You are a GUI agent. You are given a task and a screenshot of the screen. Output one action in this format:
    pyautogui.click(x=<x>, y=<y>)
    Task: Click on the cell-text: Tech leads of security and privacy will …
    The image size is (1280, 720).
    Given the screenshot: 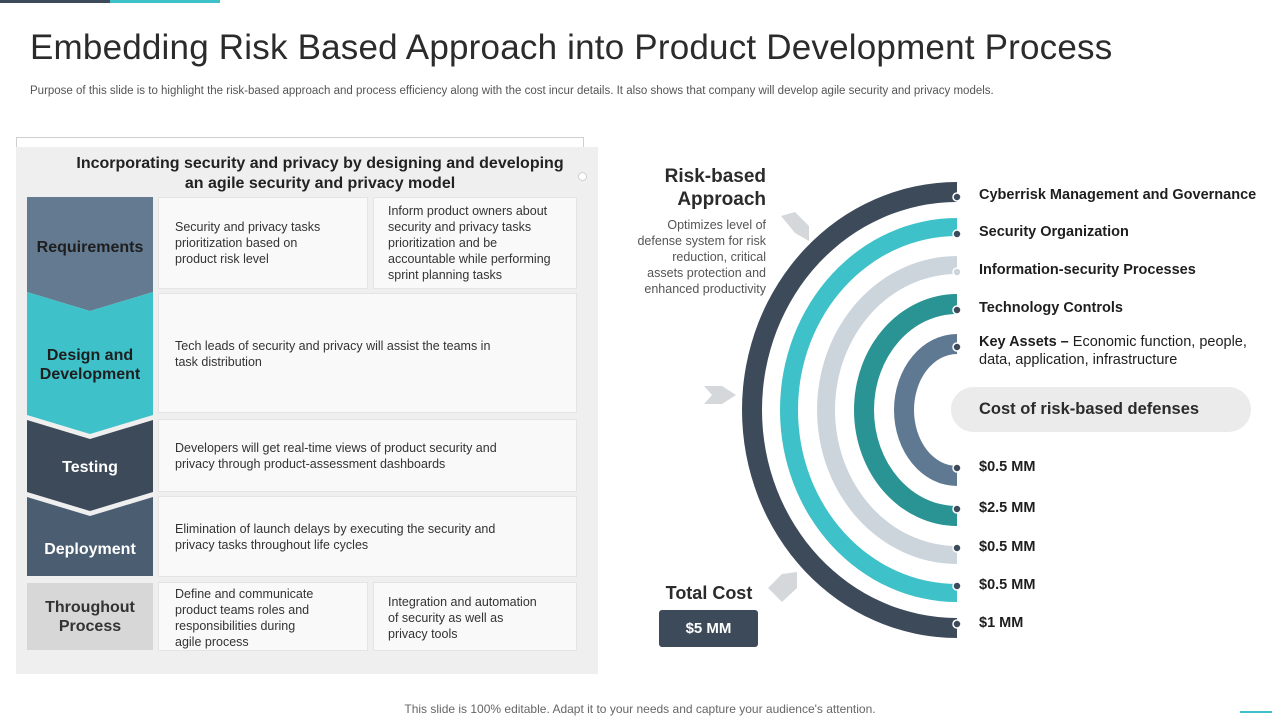 What is the action you would take?
    pyautogui.click(x=333, y=346)
    